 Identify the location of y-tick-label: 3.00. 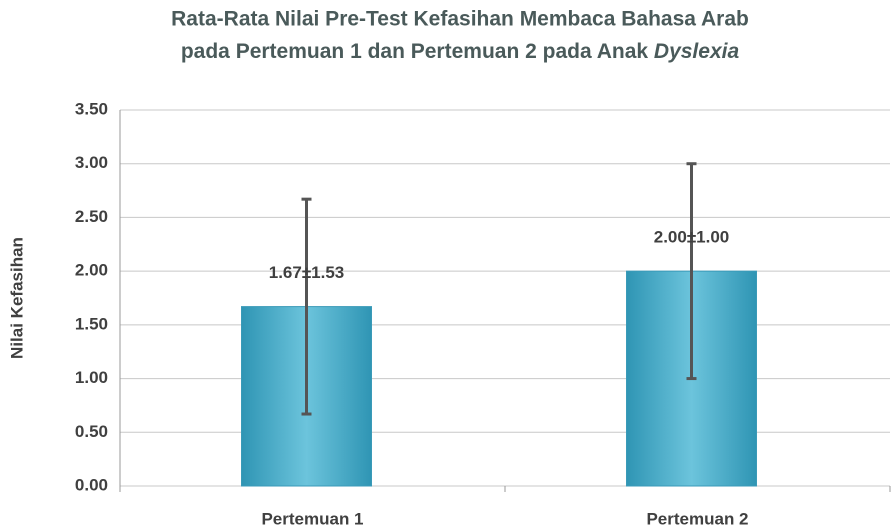
(91, 162).